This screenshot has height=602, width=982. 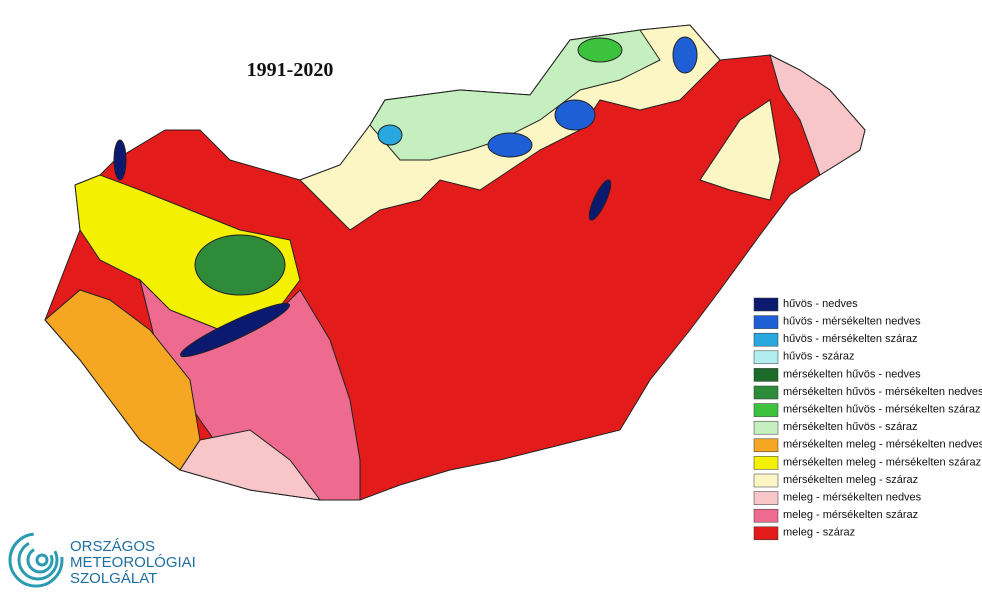 What do you see at coordinates (850, 515) in the screenshot?
I see `legend-label: meleg - mérsékelten száraz` at bounding box center [850, 515].